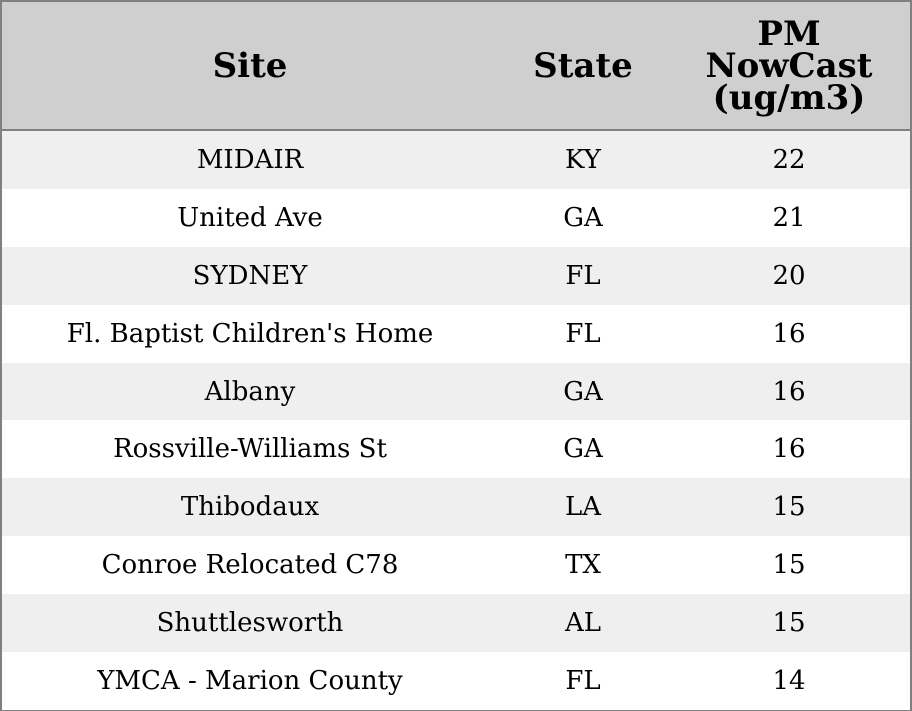  What do you see at coordinates (456, 449) in the screenshot?
I see `table-row: Rossville-Williams St GA 16` at bounding box center [456, 449].